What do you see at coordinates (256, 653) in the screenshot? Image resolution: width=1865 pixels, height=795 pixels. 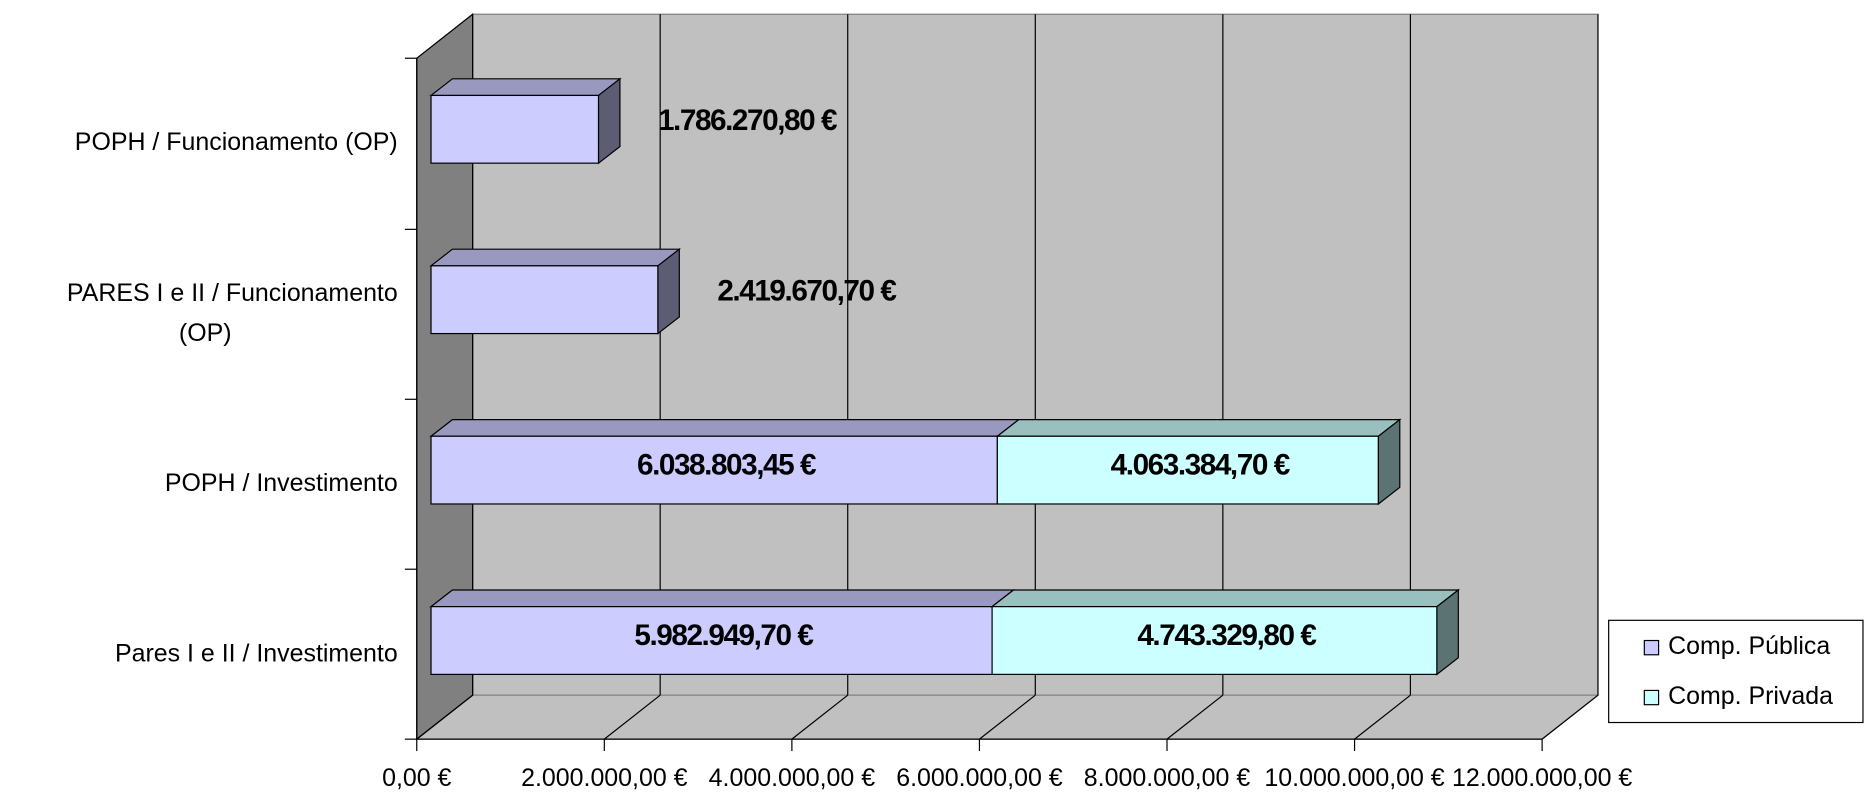 I see `y-tick-label: Pares I e II / Investimento` at bounding box center [256, 653].